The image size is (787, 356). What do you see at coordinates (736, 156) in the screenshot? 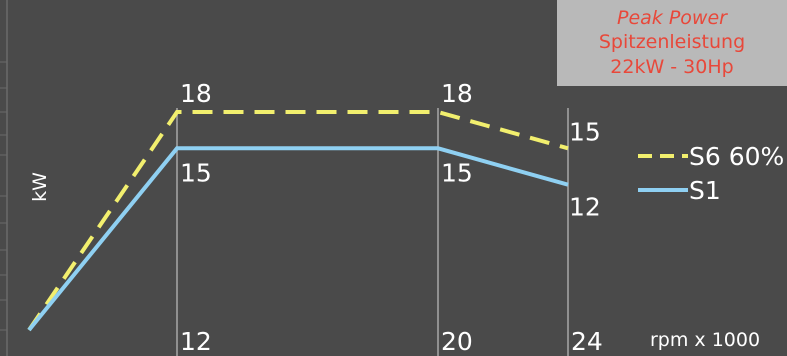
I see `legend-label-0: S6 60%` at bounding box center [736, 156].